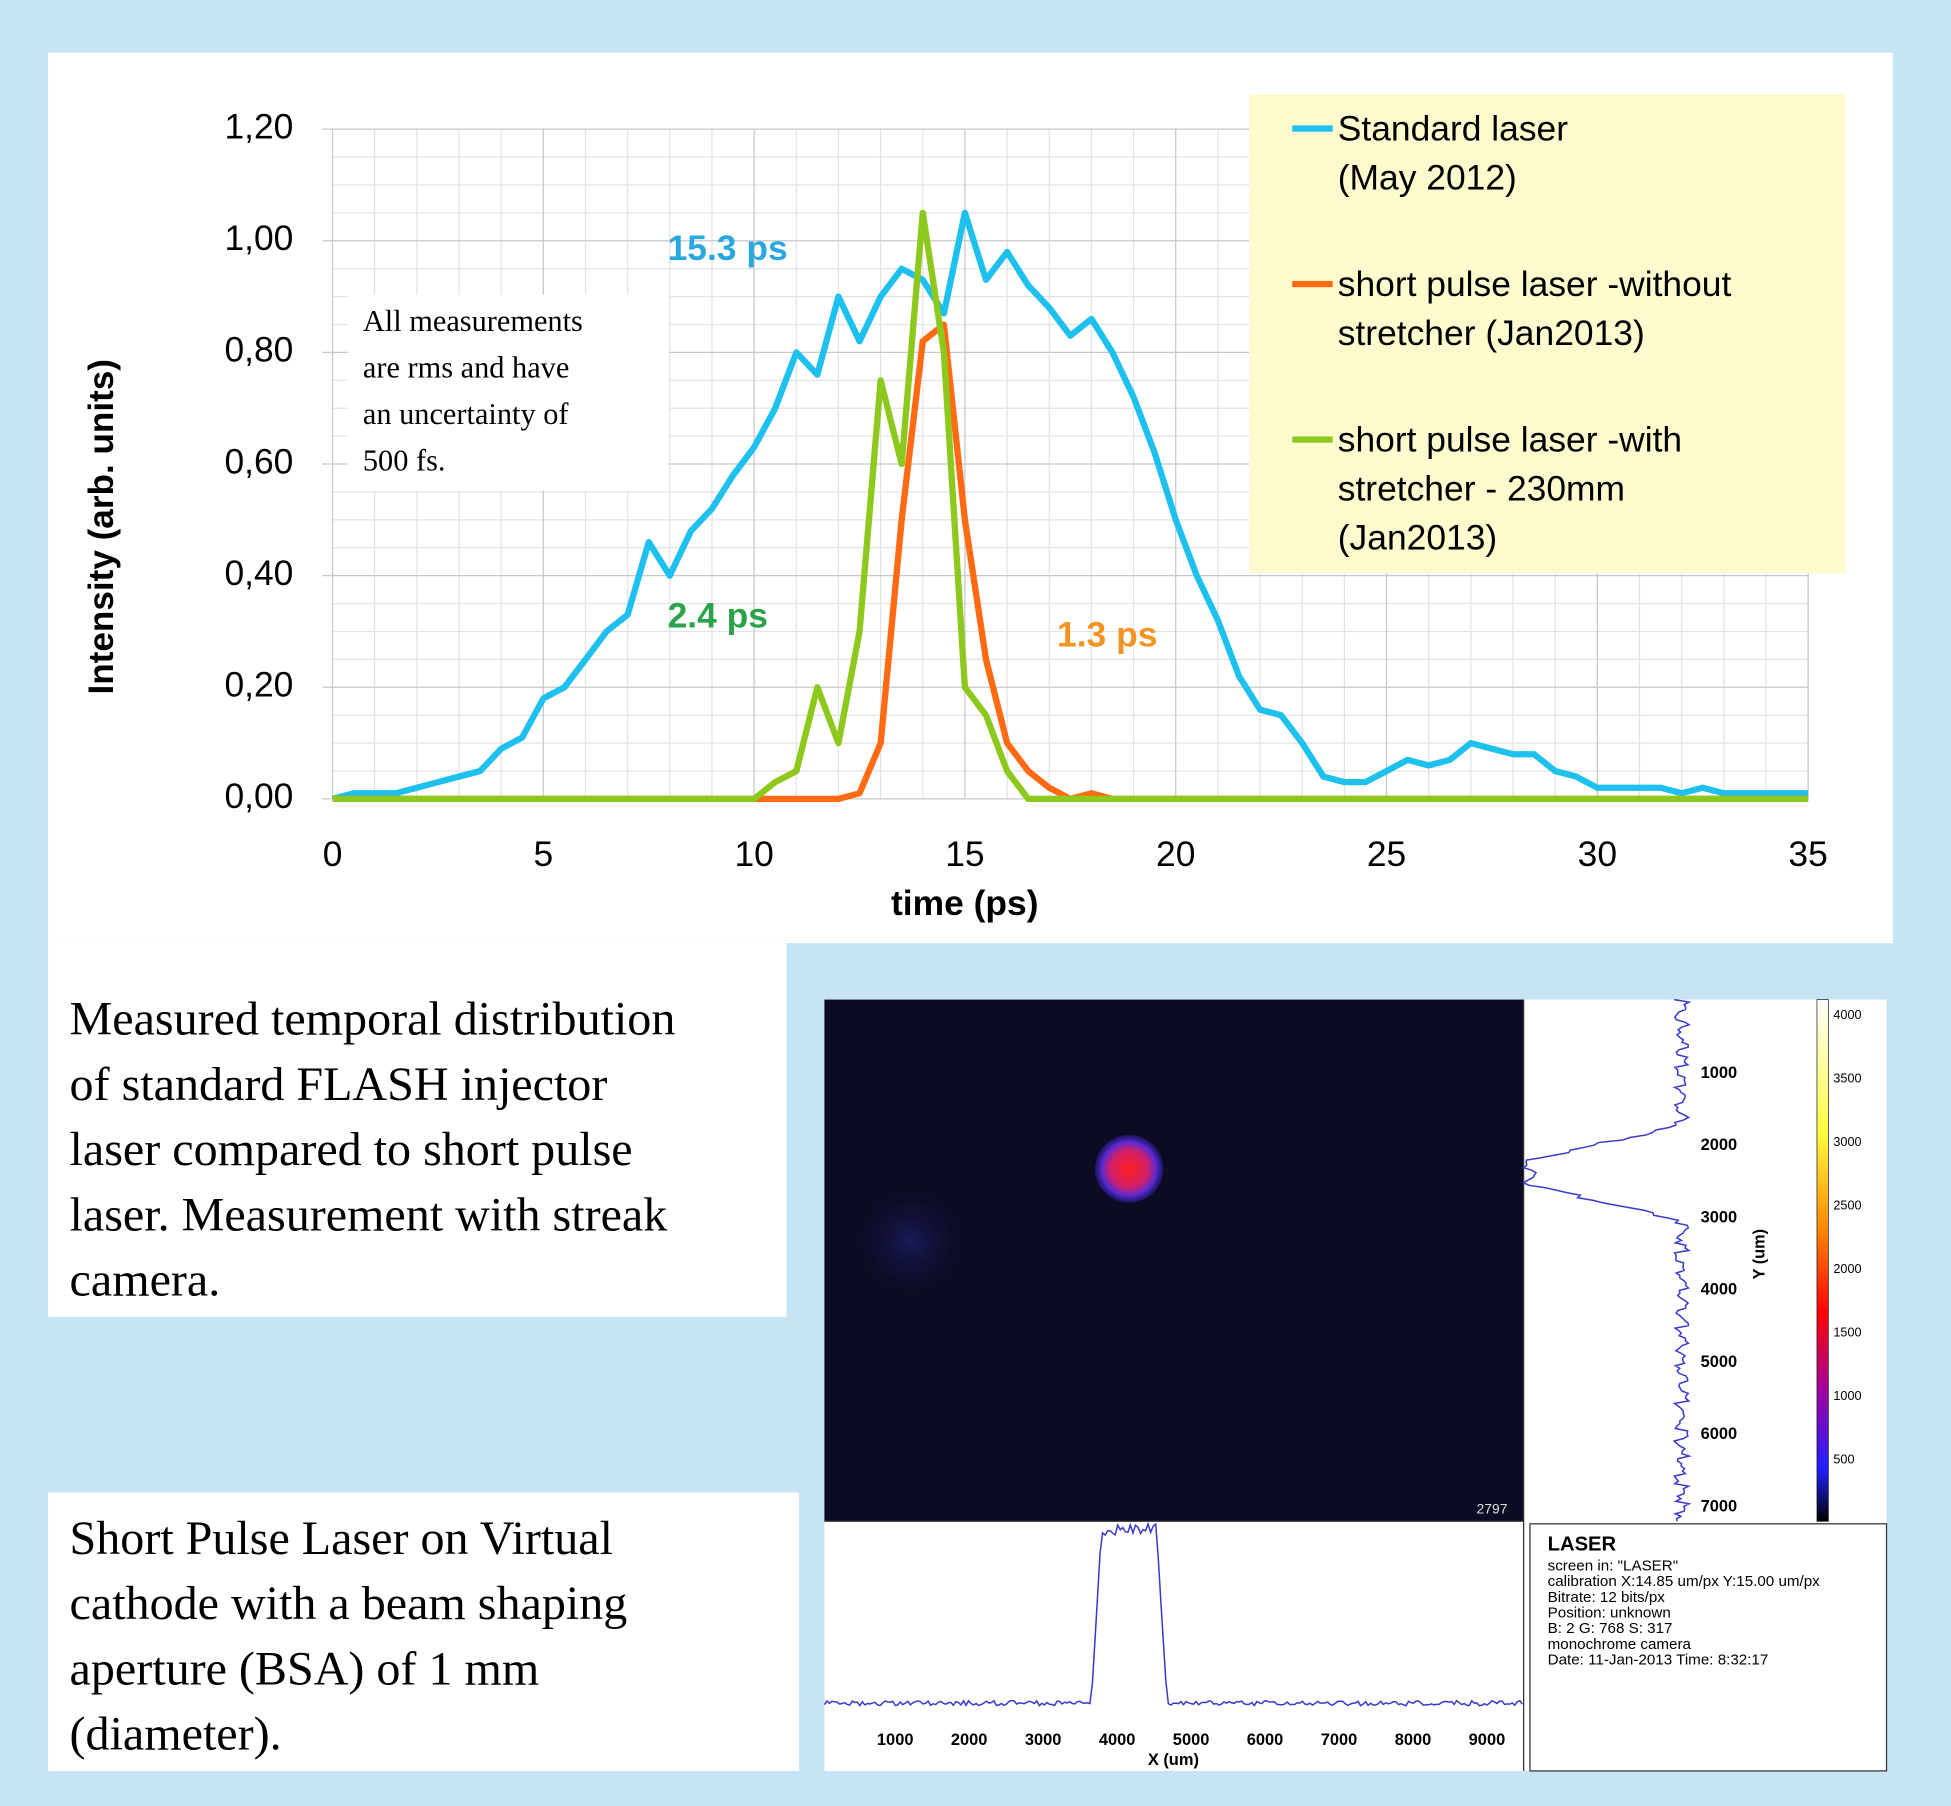 The image size is (1951, 1806). What do you see at coordinates (1582, 1544) in the screenshot?
I see `info-title: LASER` at bounding box center [1582, 1544].